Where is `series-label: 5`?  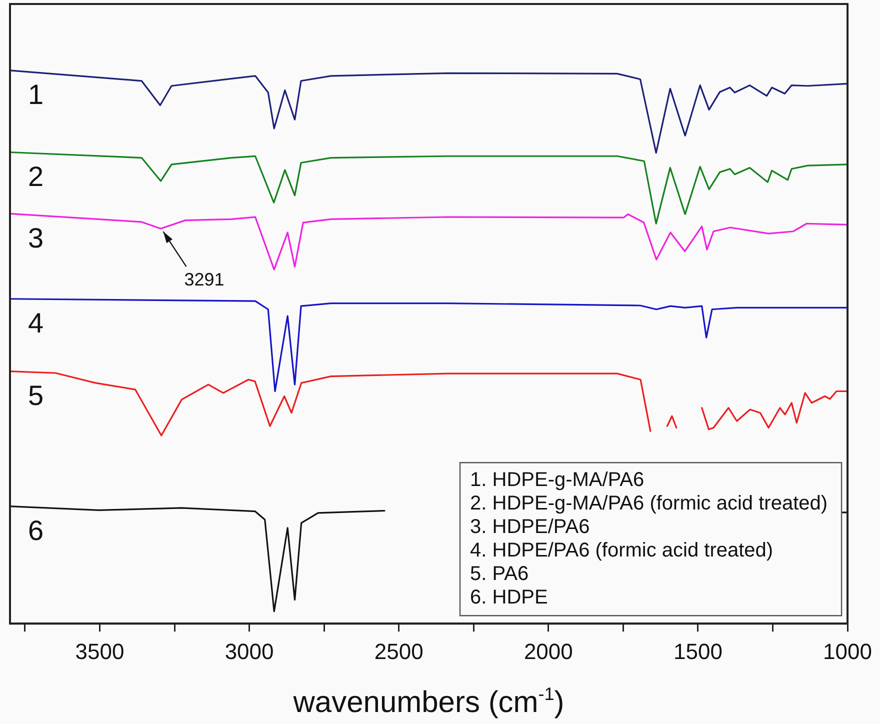
series-label: 5 is located at coordinates (36, 396).